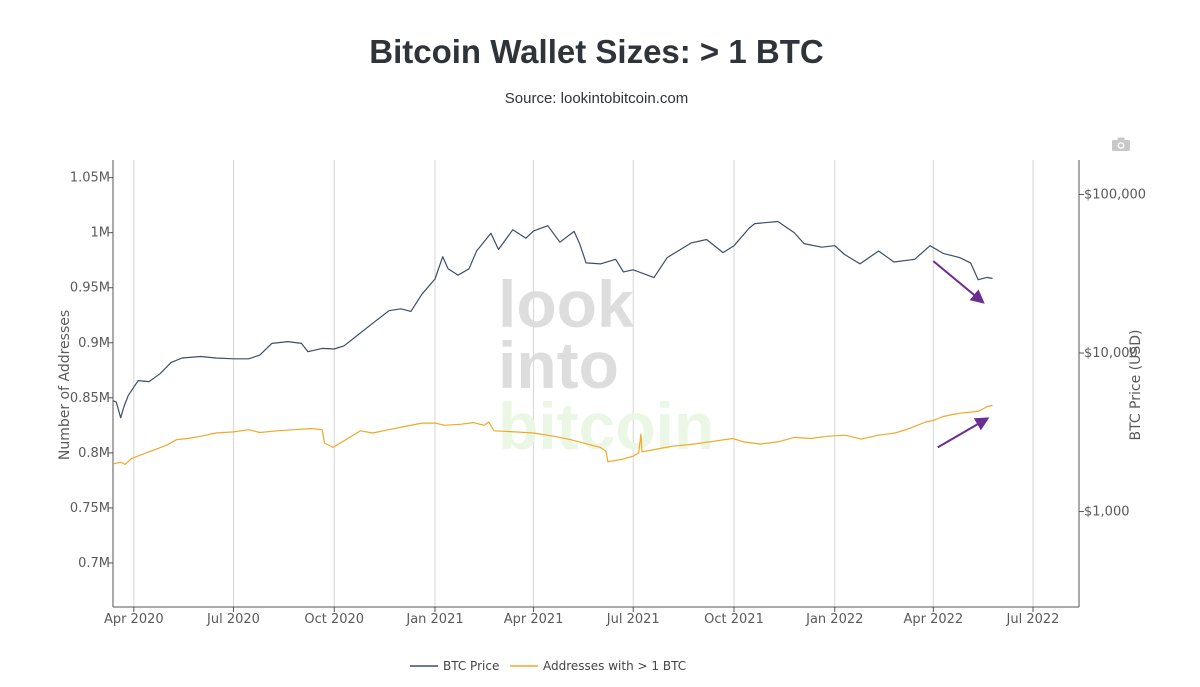  I want to click on watermark-line-2: into, so click(558, 365).